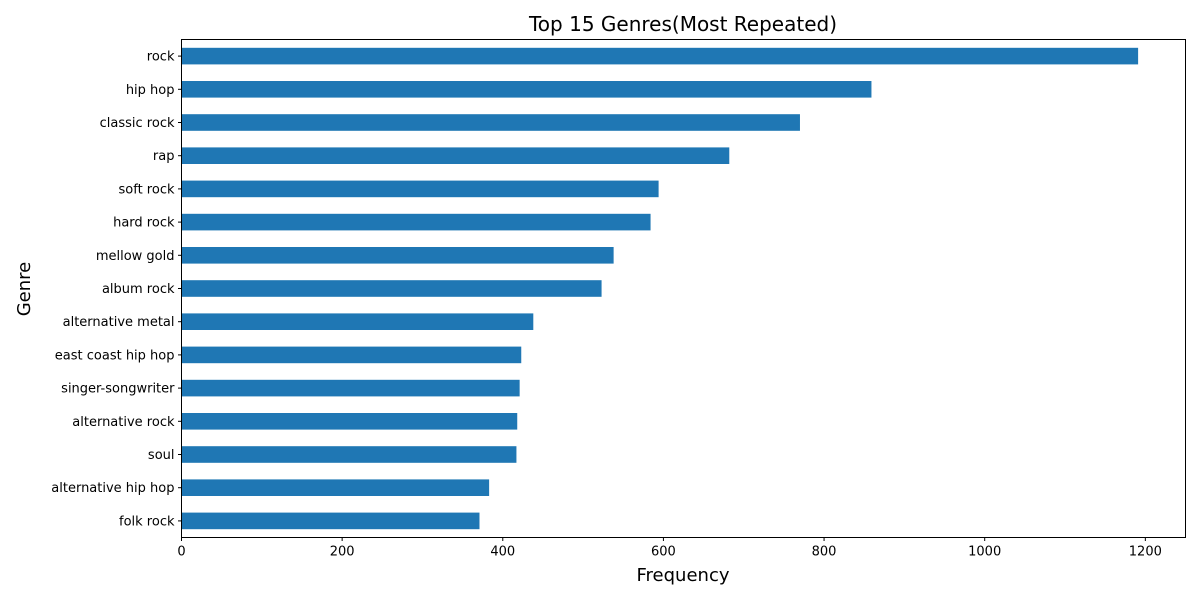 This screenshot has height=604, width=1200. Describe the element at coordinates (420, 189) in the screenshot. I see `bar-soft-rock` at that location.